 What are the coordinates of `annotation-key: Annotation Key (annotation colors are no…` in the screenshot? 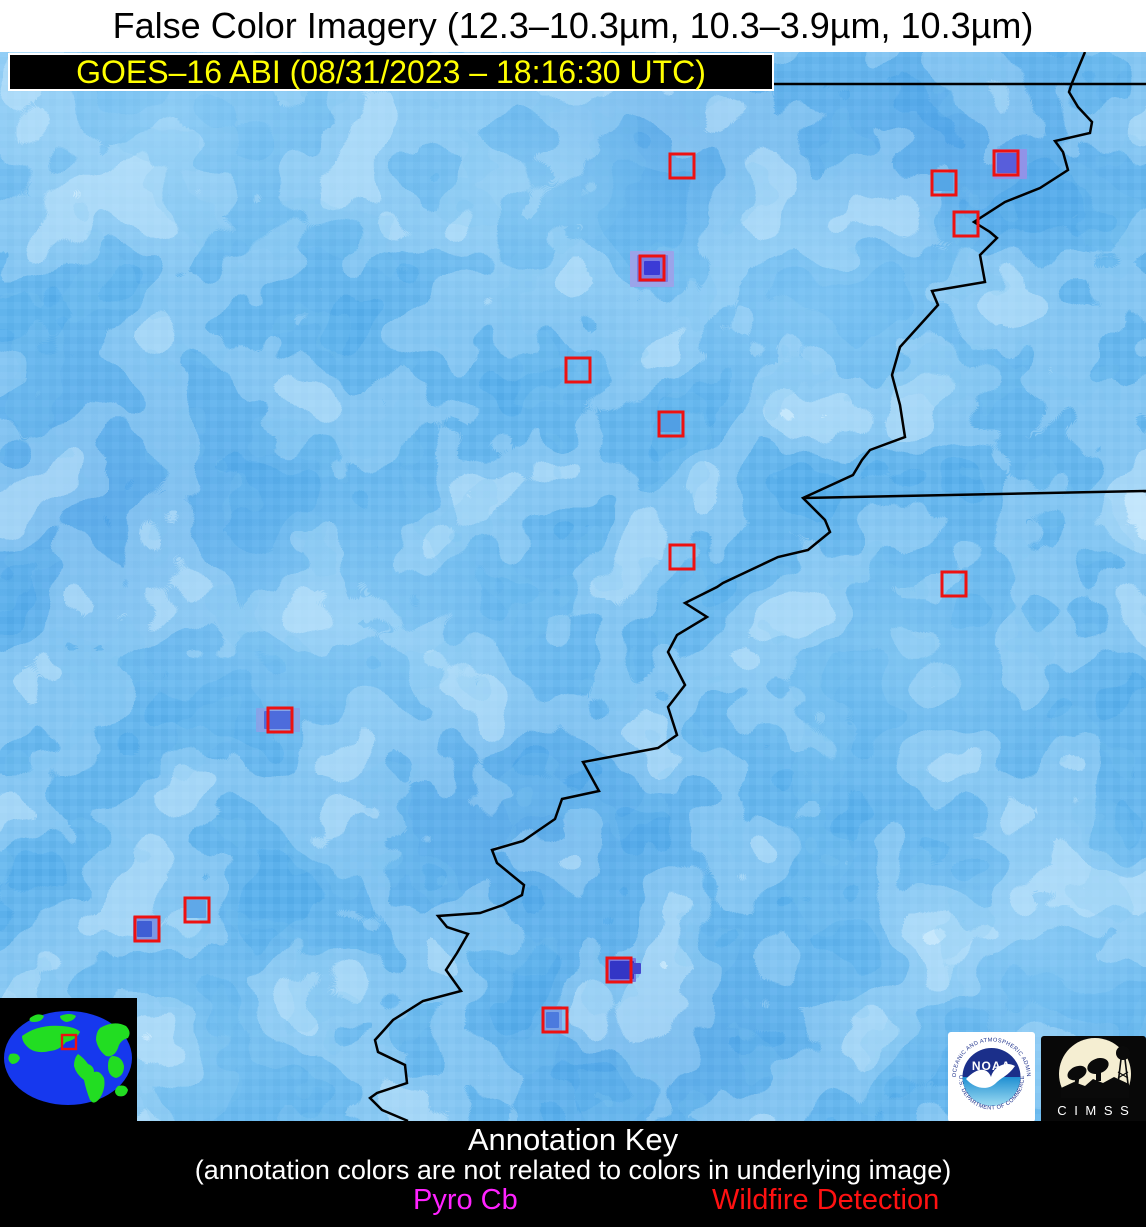 It's located at (573, 1174).